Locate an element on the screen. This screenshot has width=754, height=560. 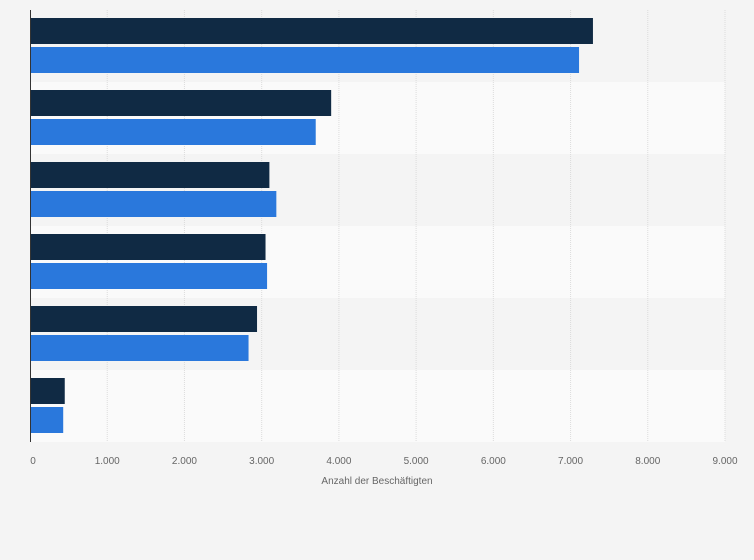
x-tick-label: 2.000 is located at coordinates (184, 461).